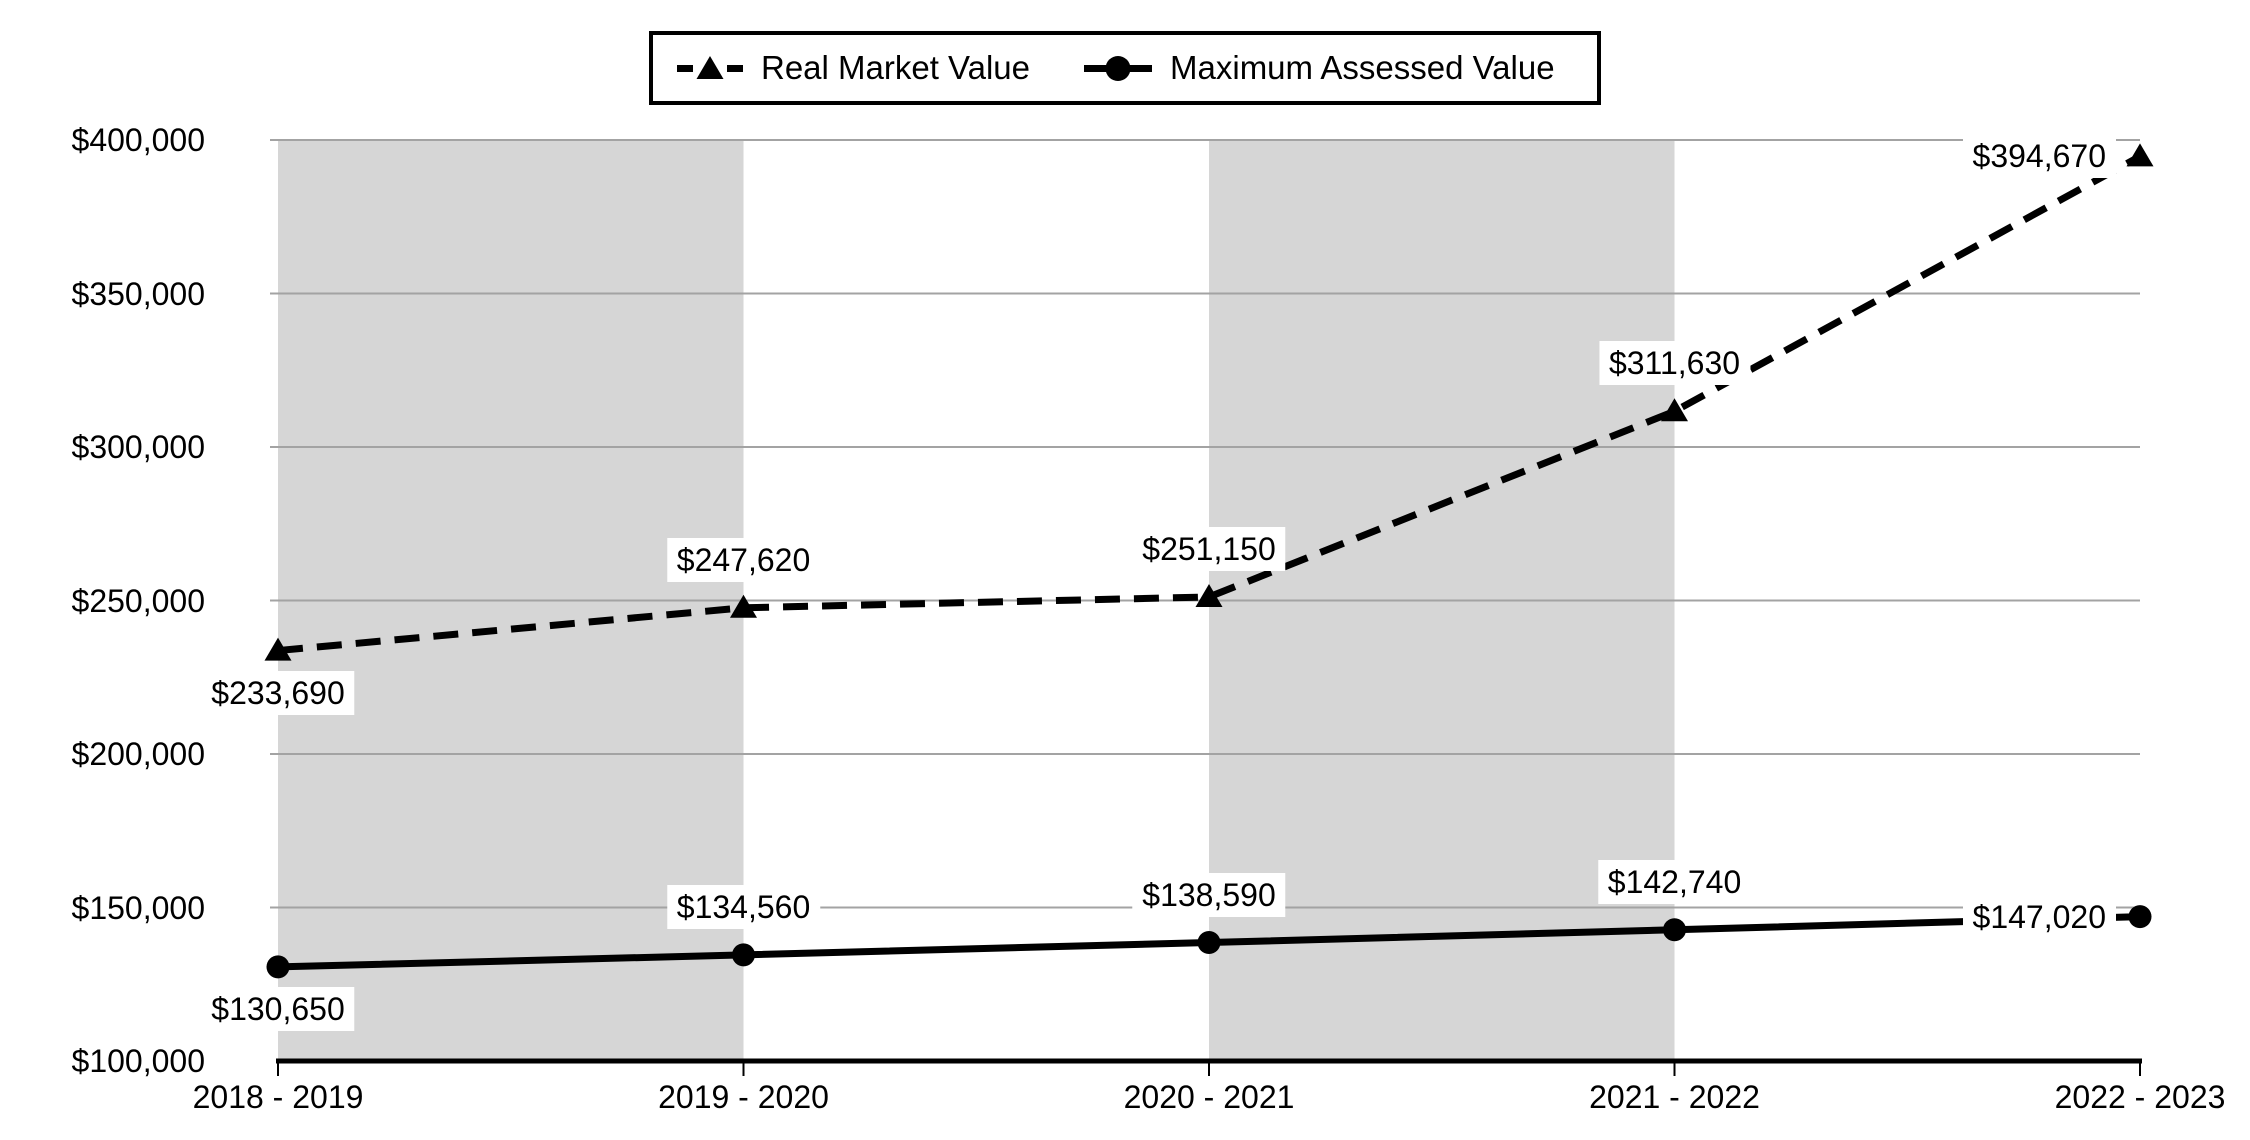  What do you see at coordinates (2039, 156) in the screenshot?
I see `data-label: $394,670` at bounding box center [2039, 156].